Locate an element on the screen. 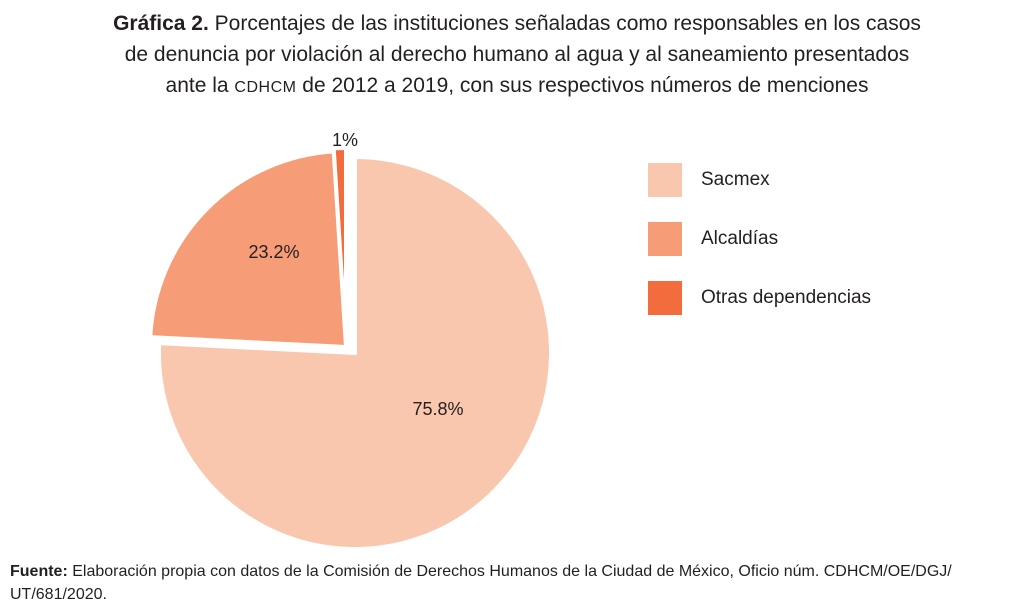  title-text-3-pre: ante la is located at coordinates (200, 85).